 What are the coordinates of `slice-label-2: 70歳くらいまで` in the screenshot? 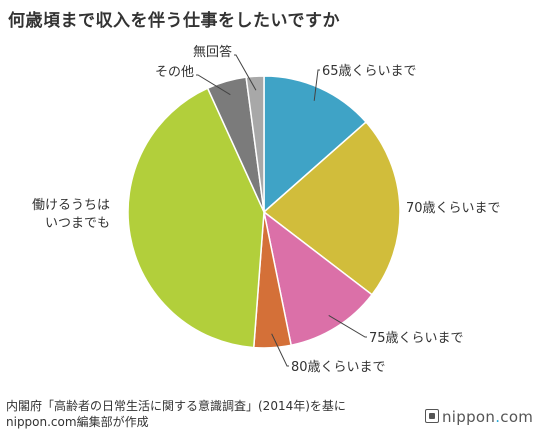 It's located at (453, 208).